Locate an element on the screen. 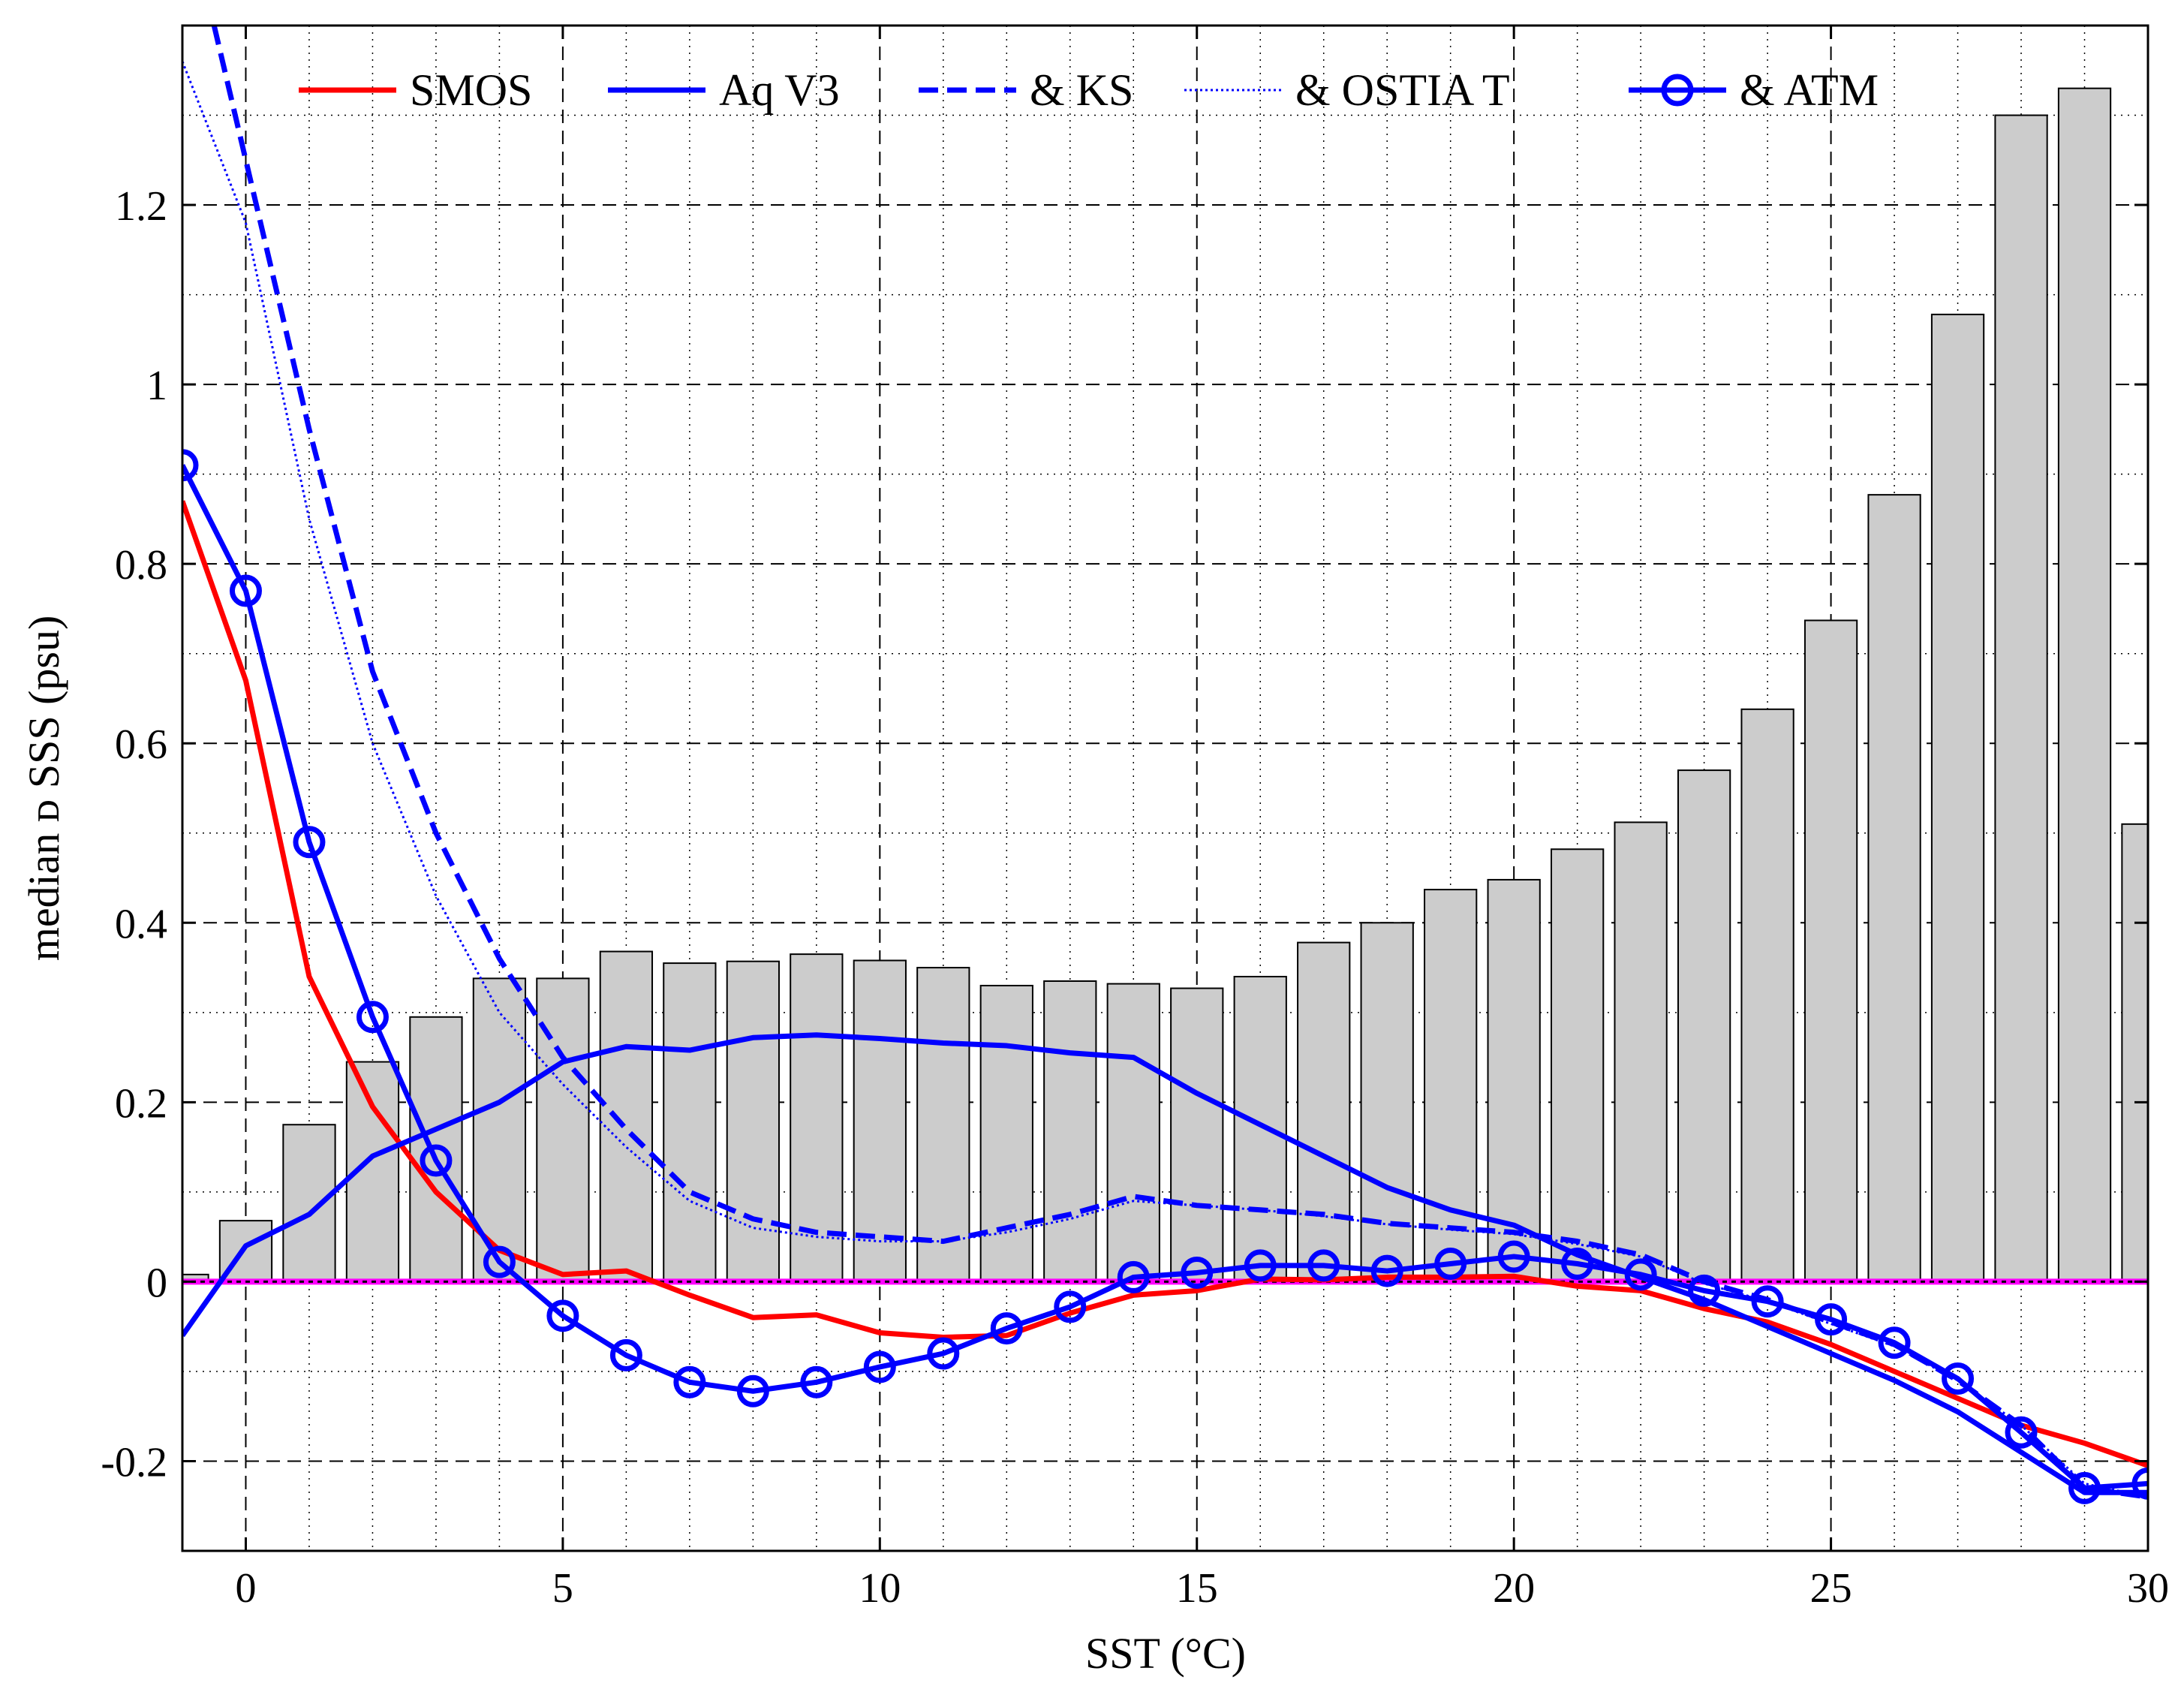  legend-label: SMOS is located at coordinates (471, 90).